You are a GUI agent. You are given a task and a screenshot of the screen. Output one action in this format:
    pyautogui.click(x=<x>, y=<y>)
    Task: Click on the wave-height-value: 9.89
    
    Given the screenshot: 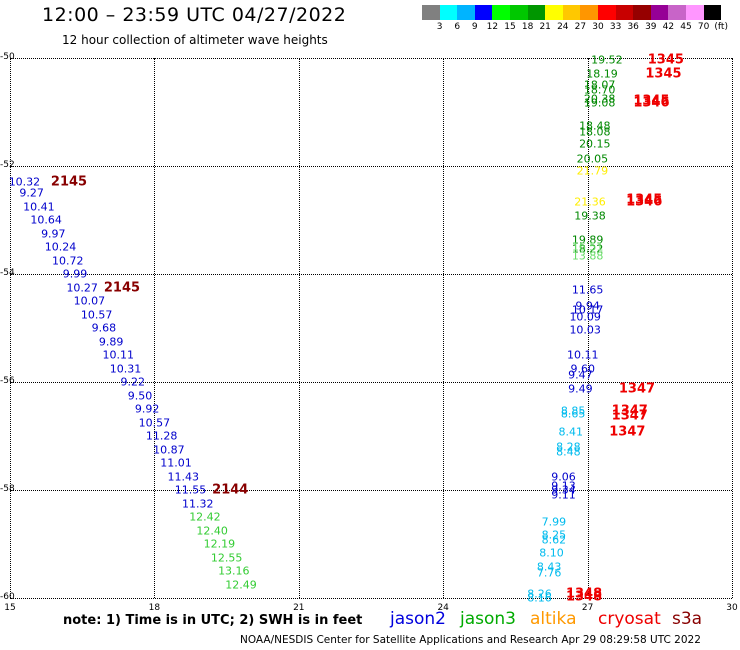 What is the action you would take?
    pyautogui.click(x=111, y=341)
    